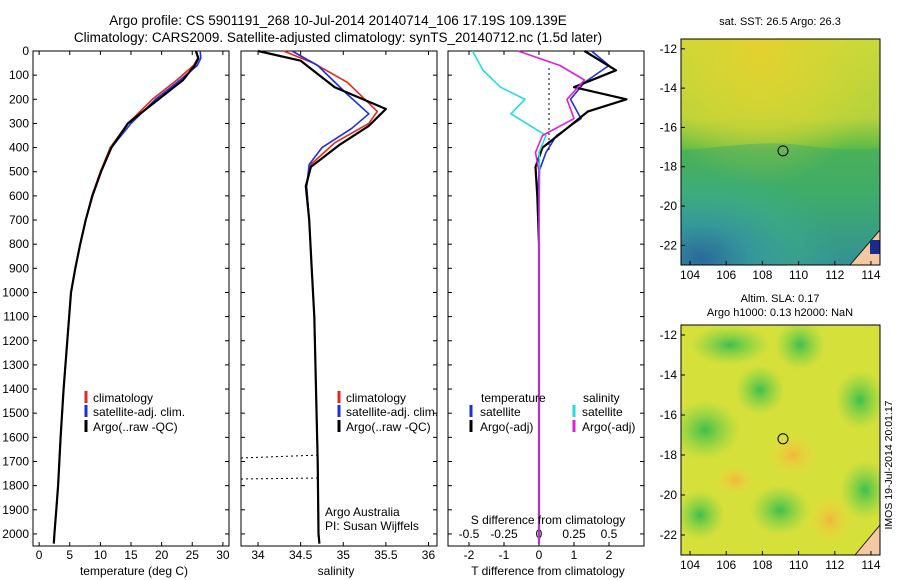 Image resolution: width=900 pixels, height=580 pixels. Describe the element at coordinates (548, 520) in the screenshot. I see `difference-xlabel-top: S difference from climatology` at that location.